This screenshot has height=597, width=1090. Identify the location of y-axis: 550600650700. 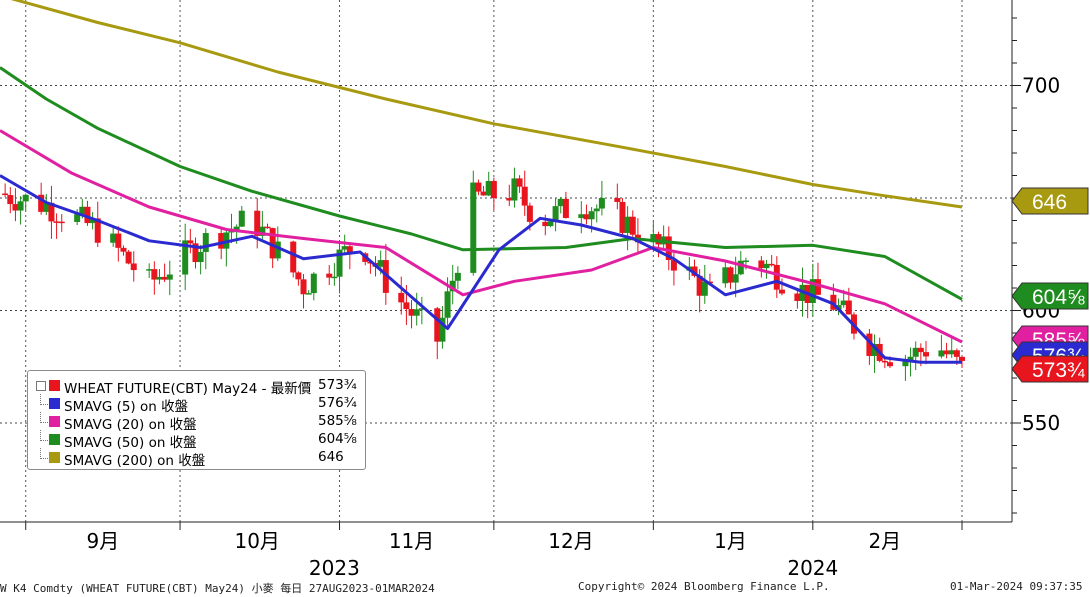
(1035, 261).